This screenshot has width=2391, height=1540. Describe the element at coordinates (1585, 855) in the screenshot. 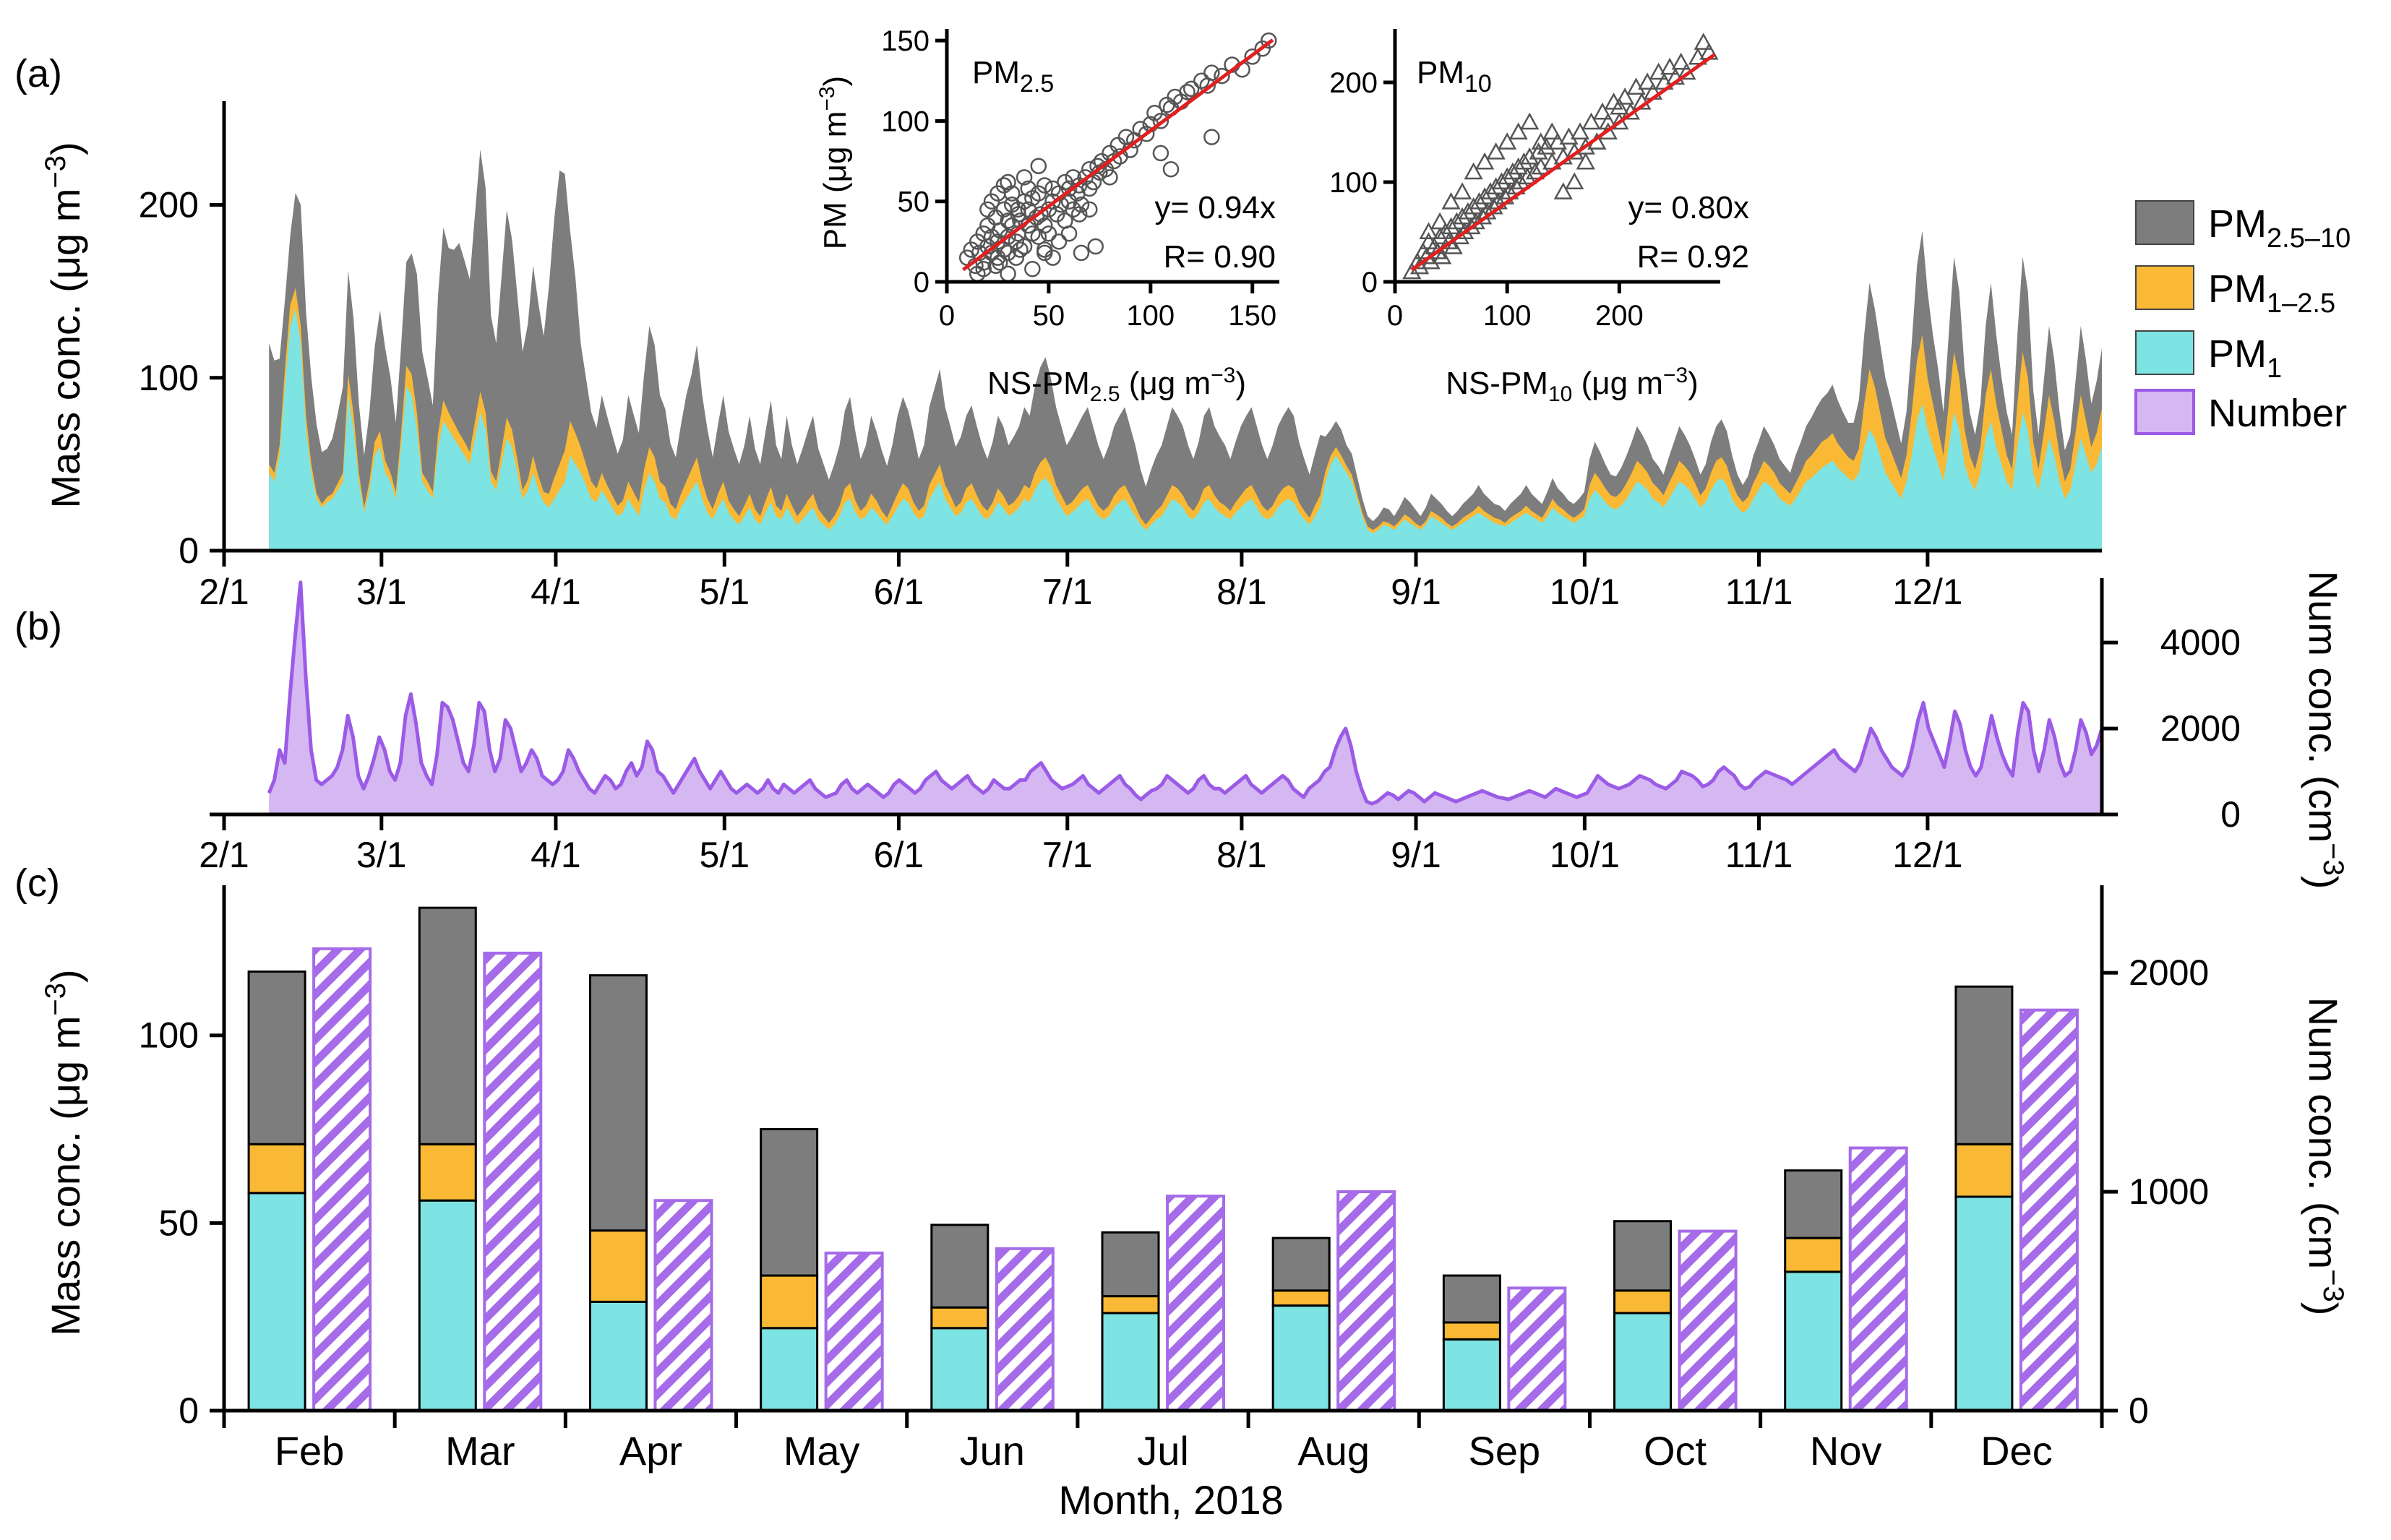

I see `panel-b-x-tick-label: 10/1` at that location.